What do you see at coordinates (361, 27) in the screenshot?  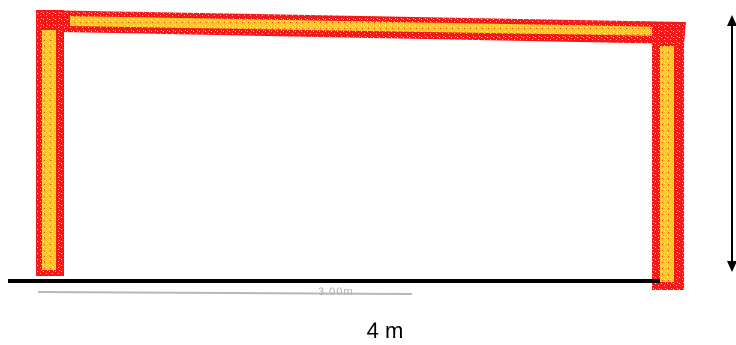 I see `top-beam` at bounding box center [361, 27].